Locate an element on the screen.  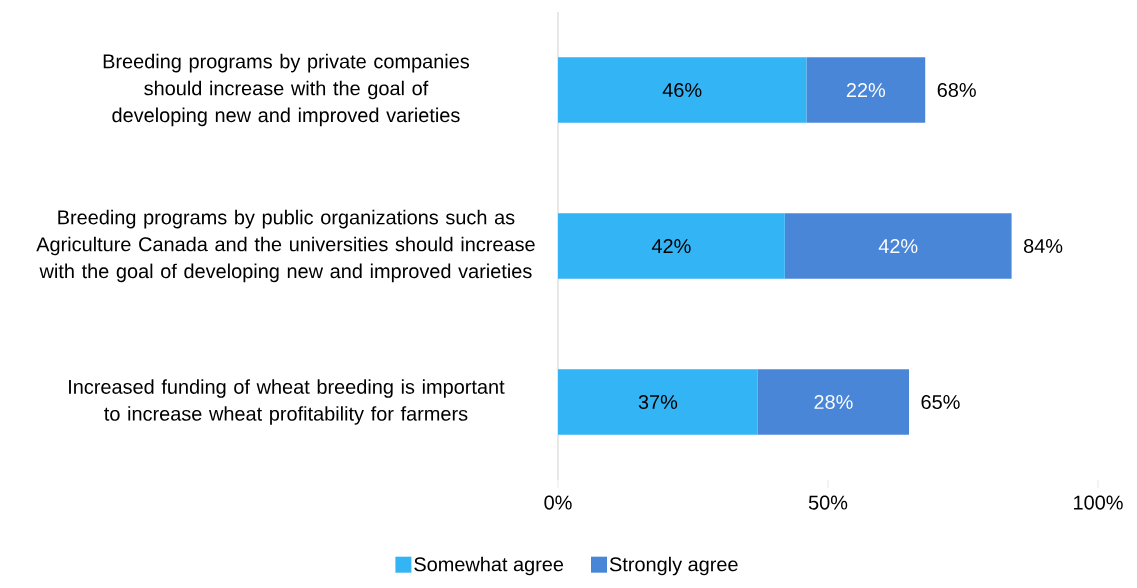
x-tick-label: 0% is located at coordinates (558, 502).